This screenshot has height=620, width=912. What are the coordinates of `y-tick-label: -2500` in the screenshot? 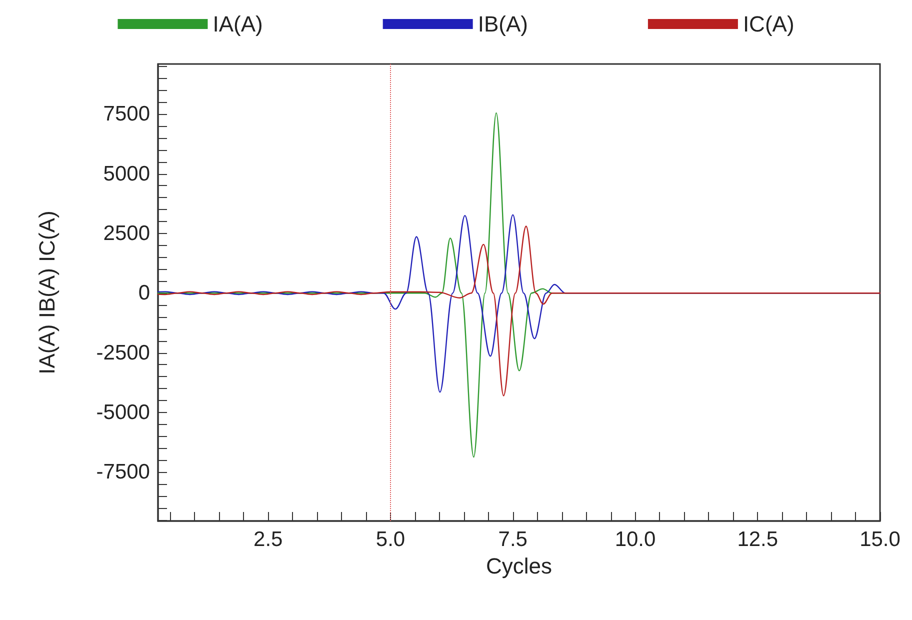 It's located at (123, 352).